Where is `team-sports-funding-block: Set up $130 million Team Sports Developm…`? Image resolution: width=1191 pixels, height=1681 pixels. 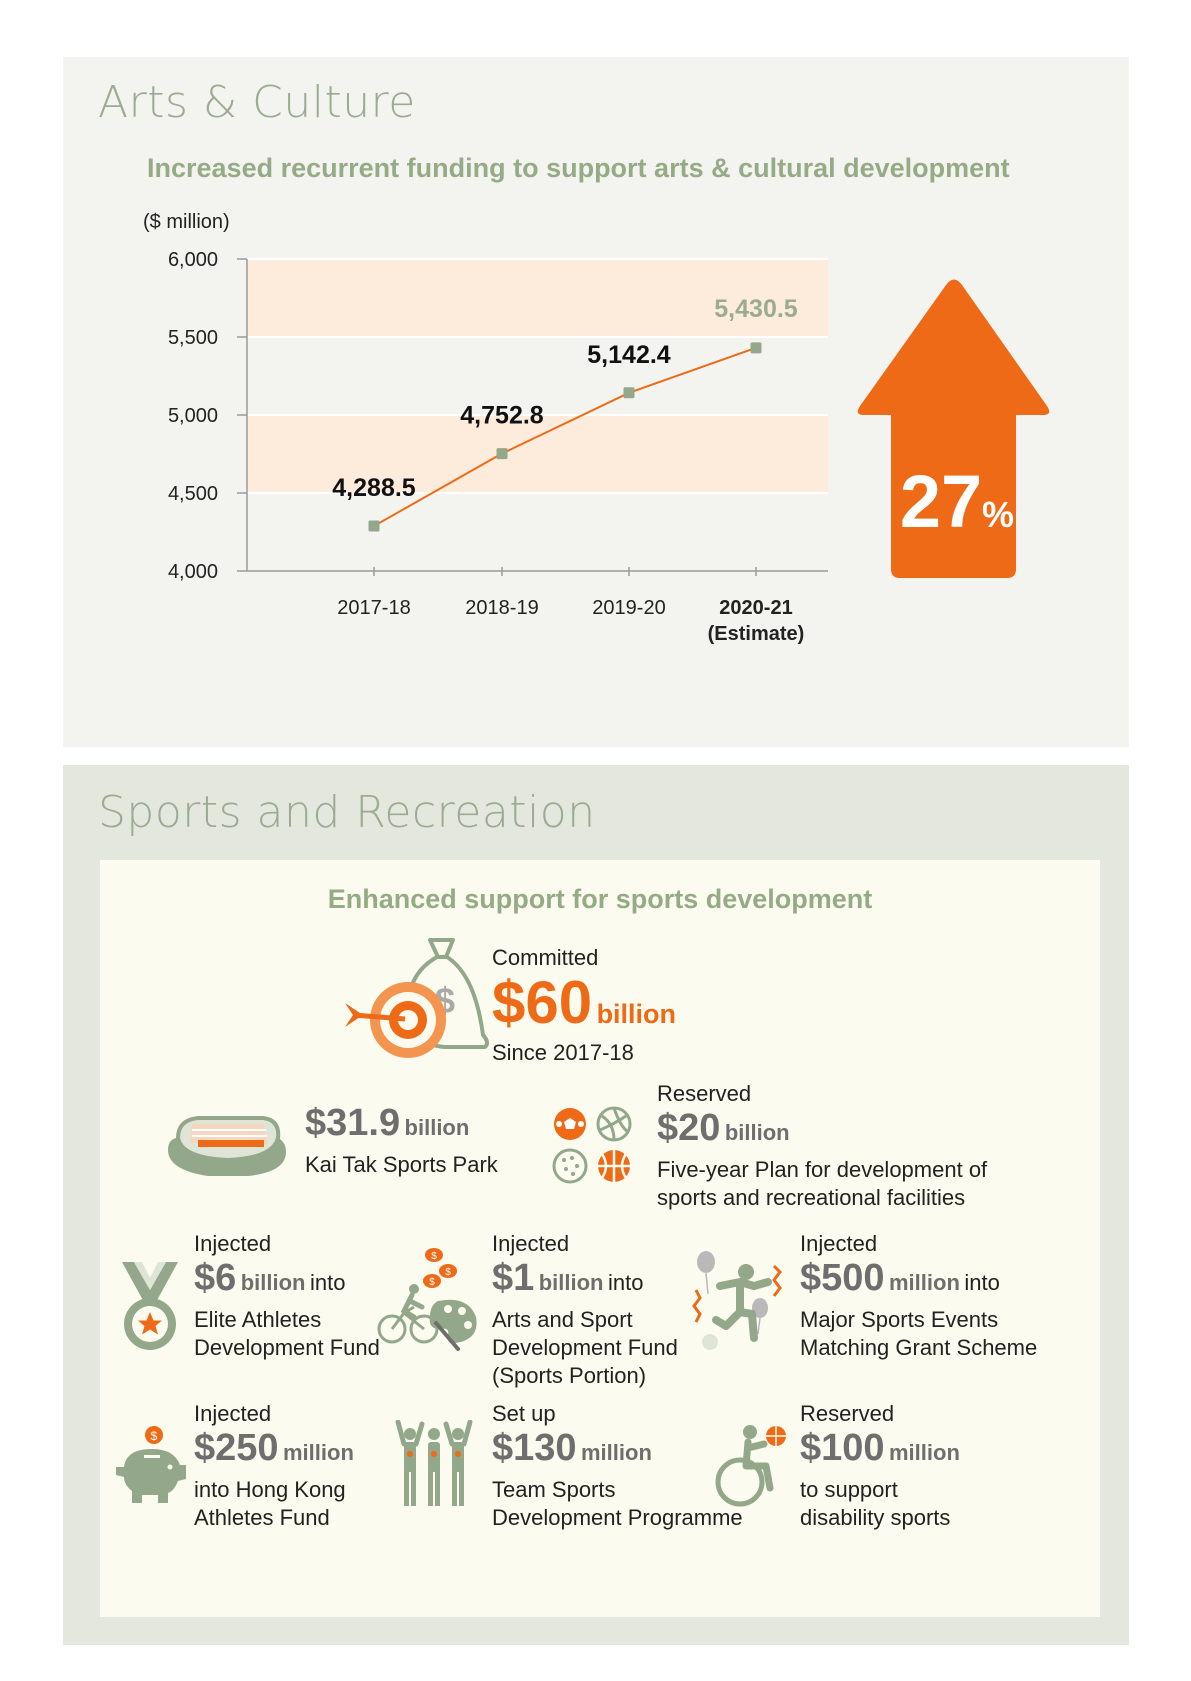 team-sports-funding-block: Set up $130 million Team Sports Developm… is located at coordinates (617, 1466).